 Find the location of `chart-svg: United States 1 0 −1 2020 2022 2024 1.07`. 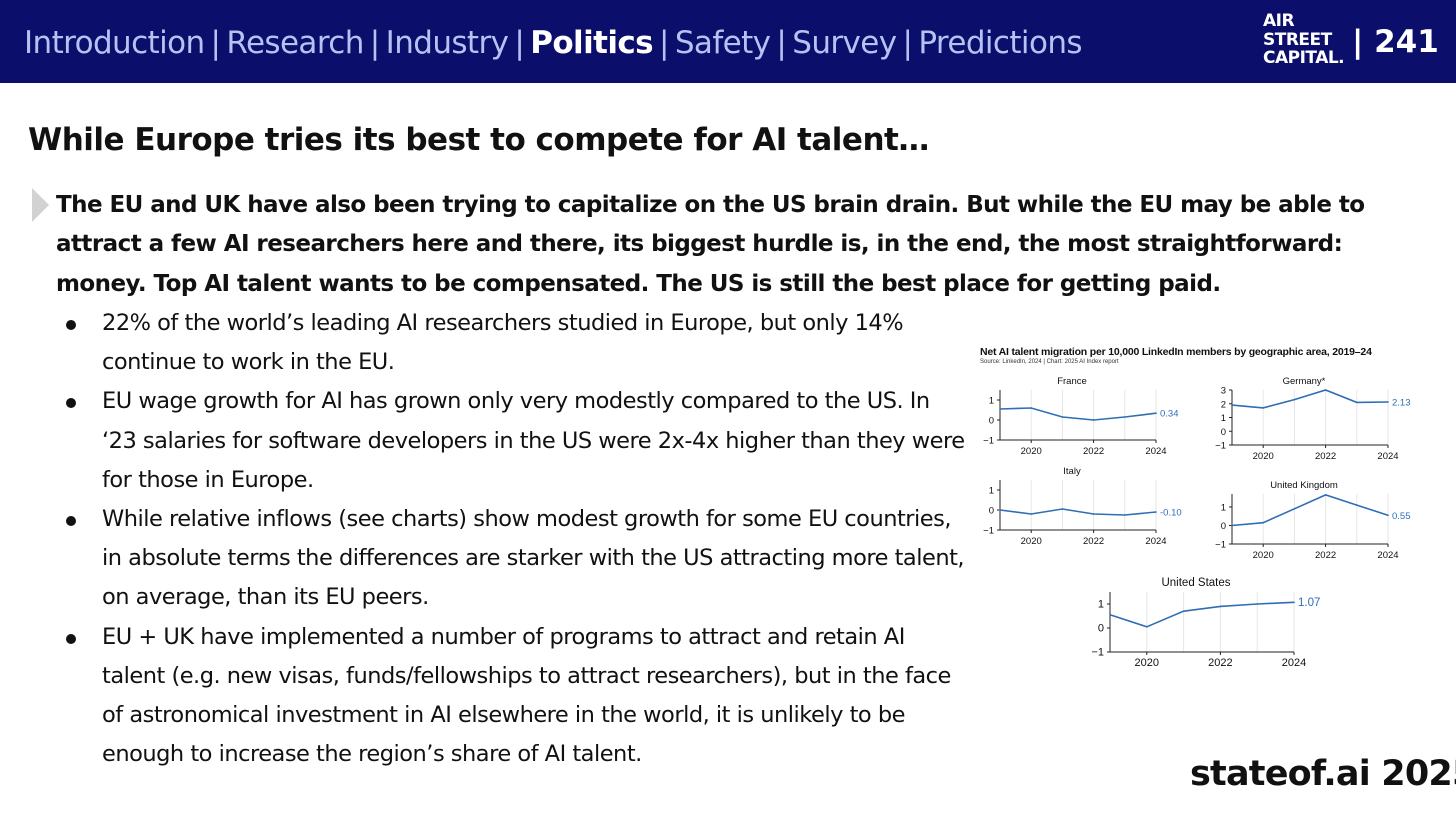

chart-svg: United States 1 0 −1 2020 2022 2024 1.07 is located at coordinates (1205, 623).